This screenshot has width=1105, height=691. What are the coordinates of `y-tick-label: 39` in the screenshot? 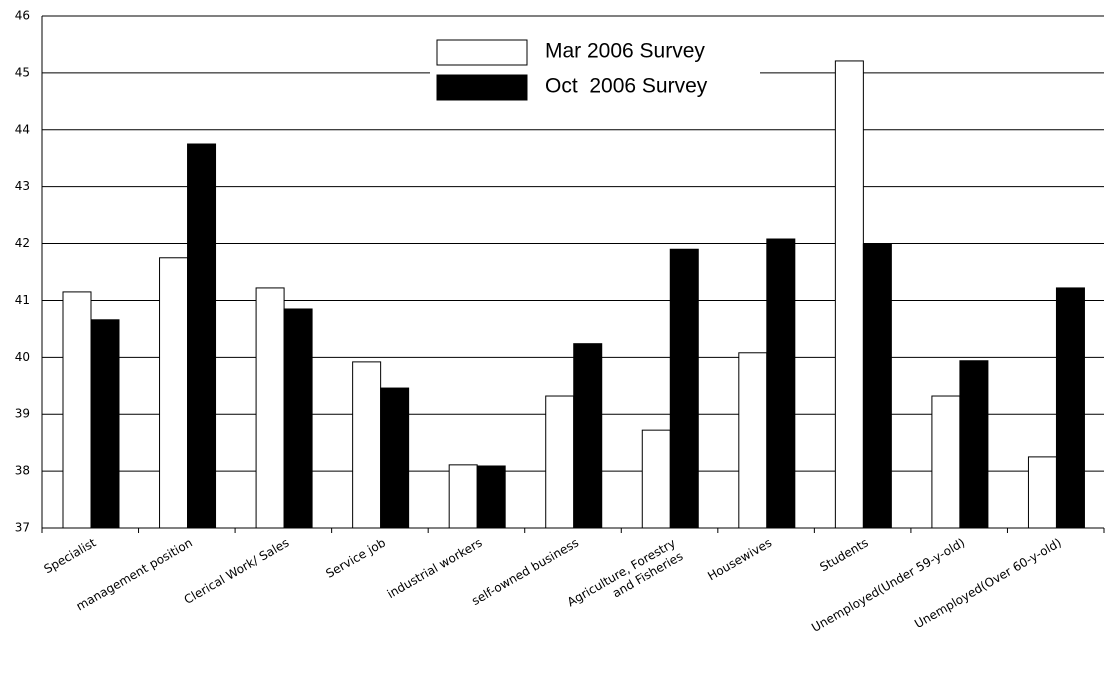 It's located at (22, 414).